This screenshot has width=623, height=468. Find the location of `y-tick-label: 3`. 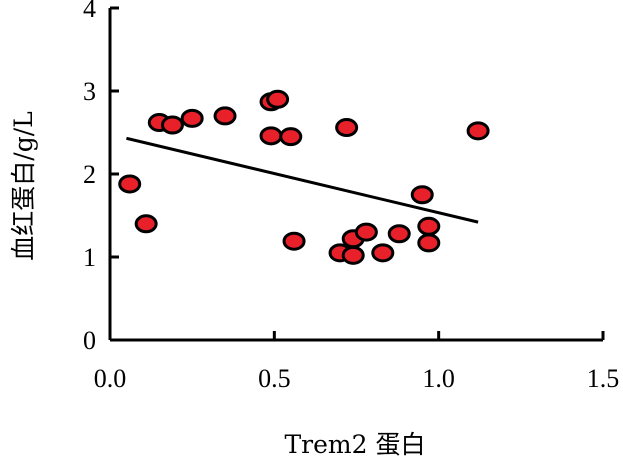

y-tick-label: 3 is located at coordinates (89, 91).